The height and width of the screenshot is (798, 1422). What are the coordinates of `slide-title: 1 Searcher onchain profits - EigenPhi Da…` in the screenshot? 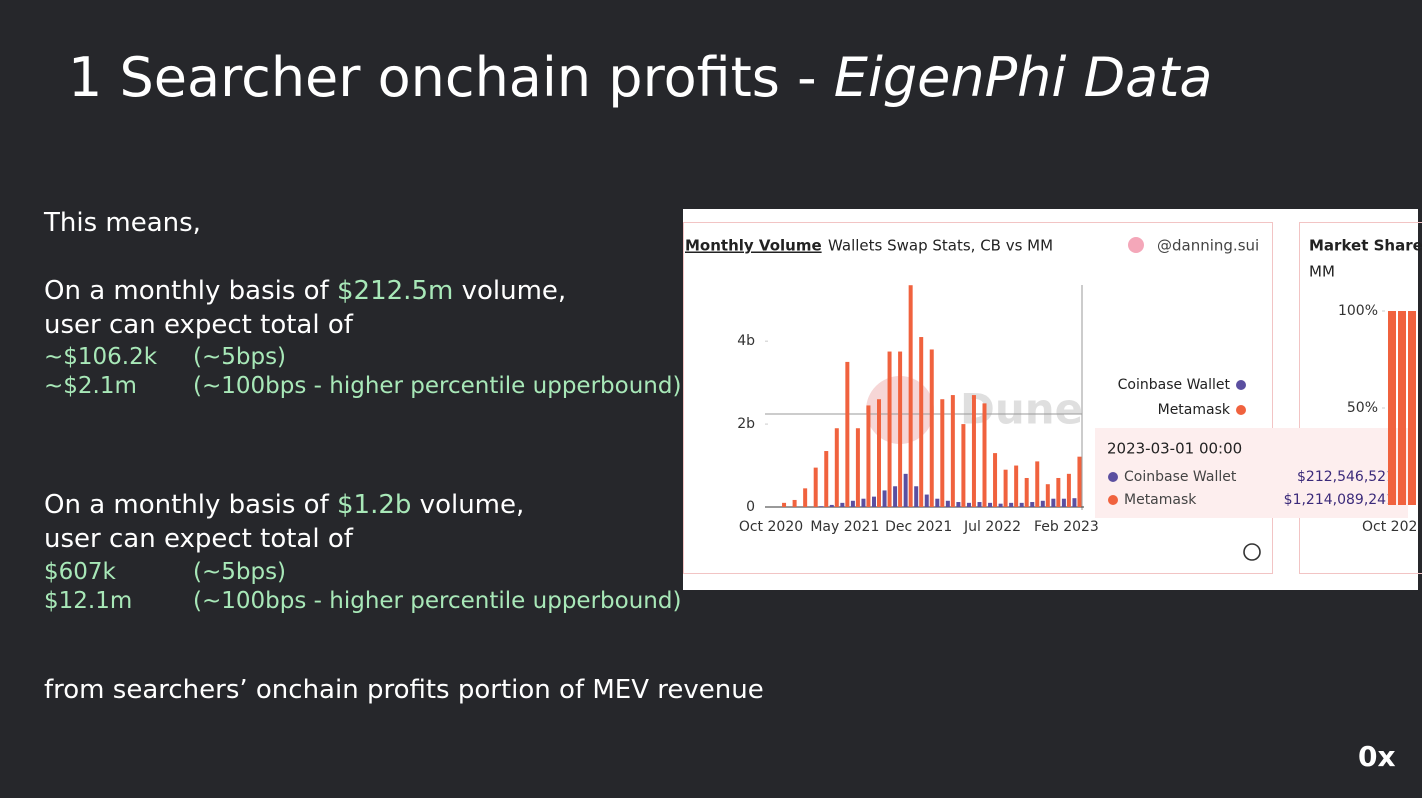 It's located at (640, 77).